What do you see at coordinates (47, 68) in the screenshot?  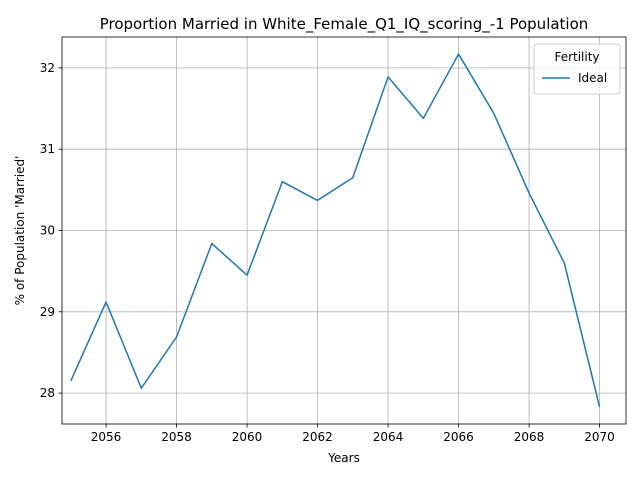 I see `y-tick-label: 32` at bounding box center [47, 68].